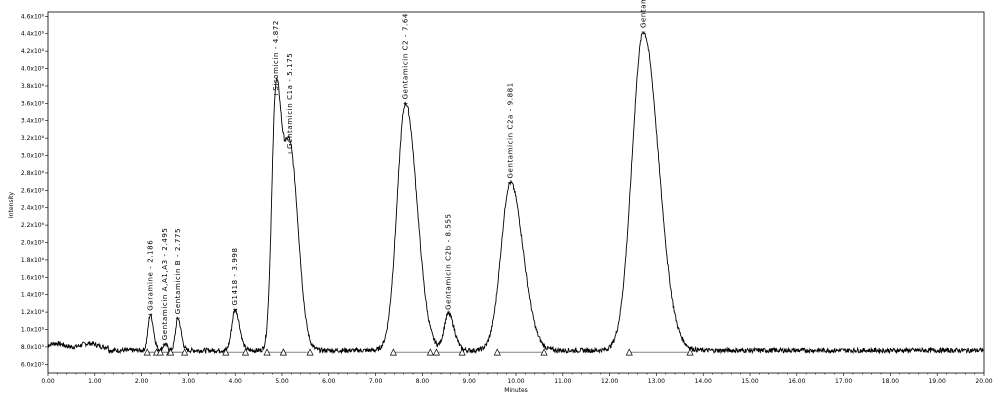 The width and height of the screenshot is (1000, 406). I want to click on peak-label: Gentamicin C2b - 8.555, so click(448, 261).